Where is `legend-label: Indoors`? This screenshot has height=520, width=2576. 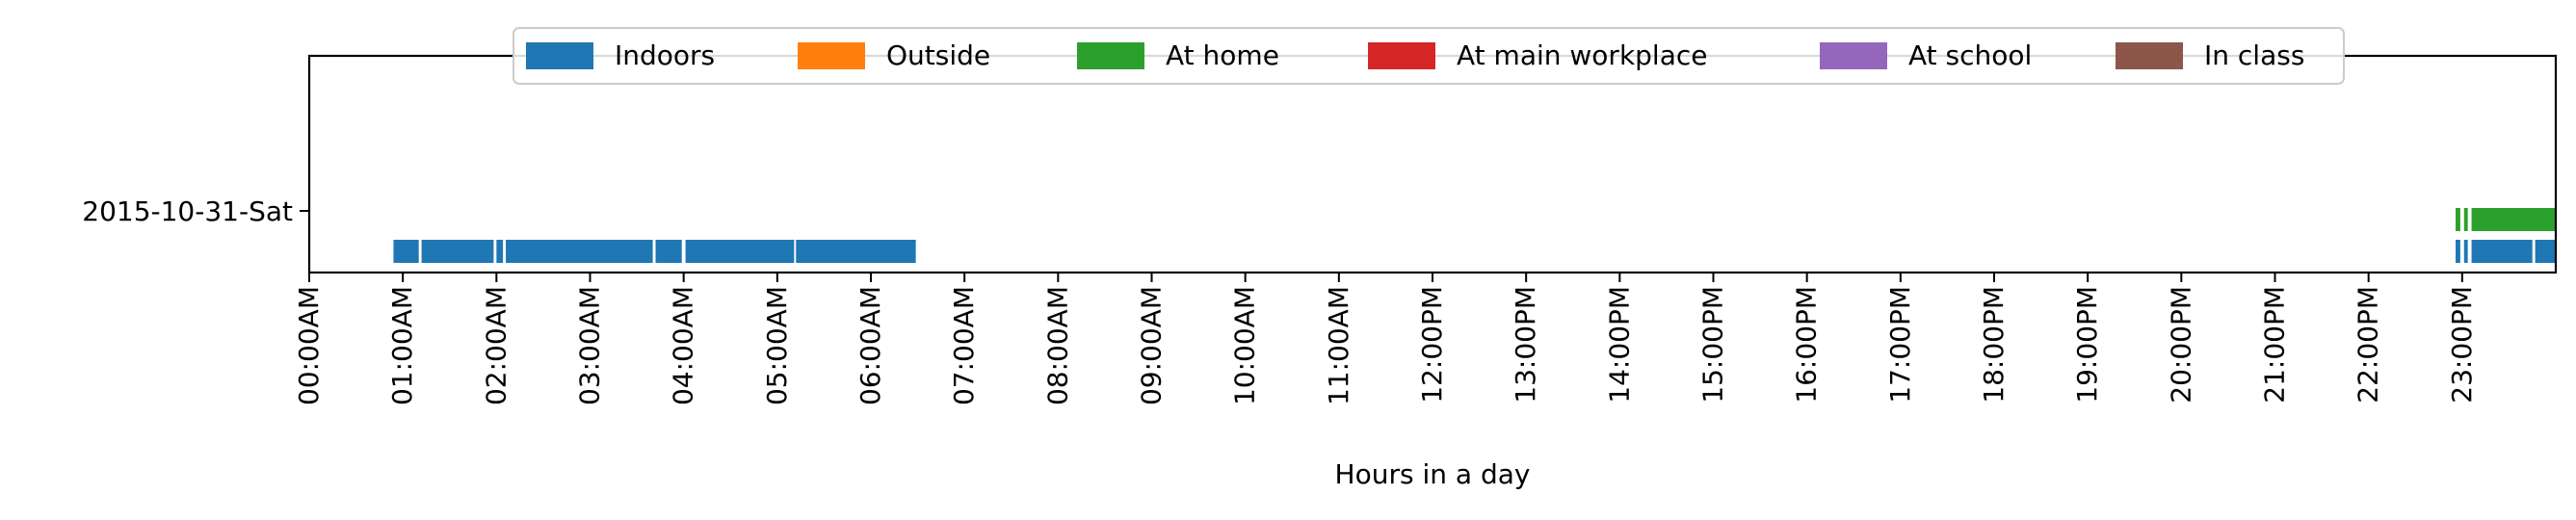 legend-label: Indoors is located at coordinates (665, 55).